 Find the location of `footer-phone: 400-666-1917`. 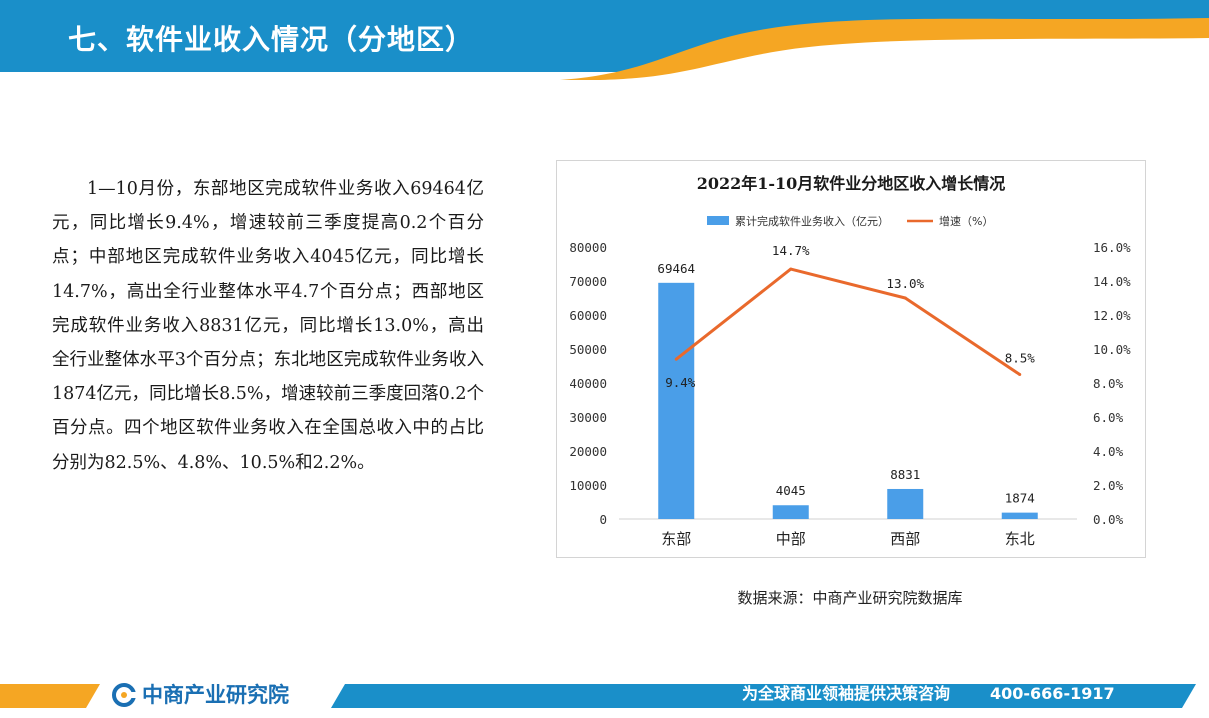

footer-phone: 400-666-1917 is located at coordinates (1052, 693).